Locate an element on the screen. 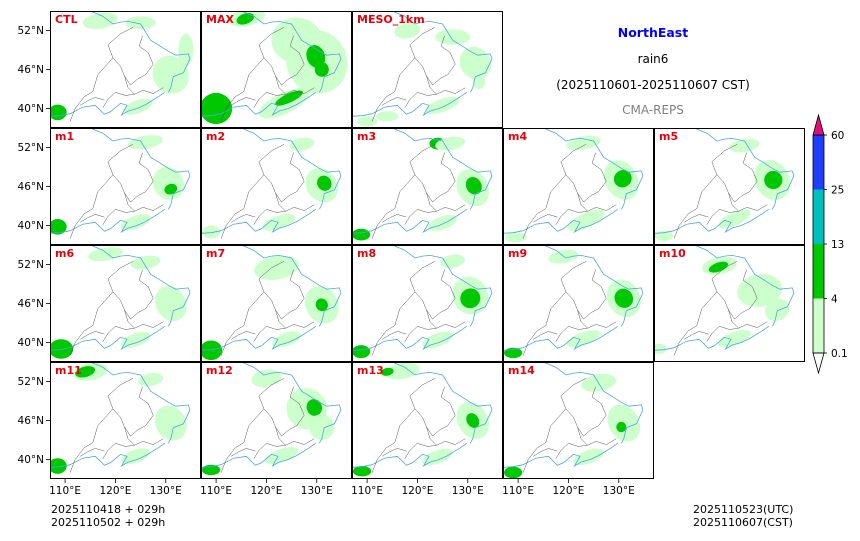  panel-m3: m3 is located at coordinates (427, 186).